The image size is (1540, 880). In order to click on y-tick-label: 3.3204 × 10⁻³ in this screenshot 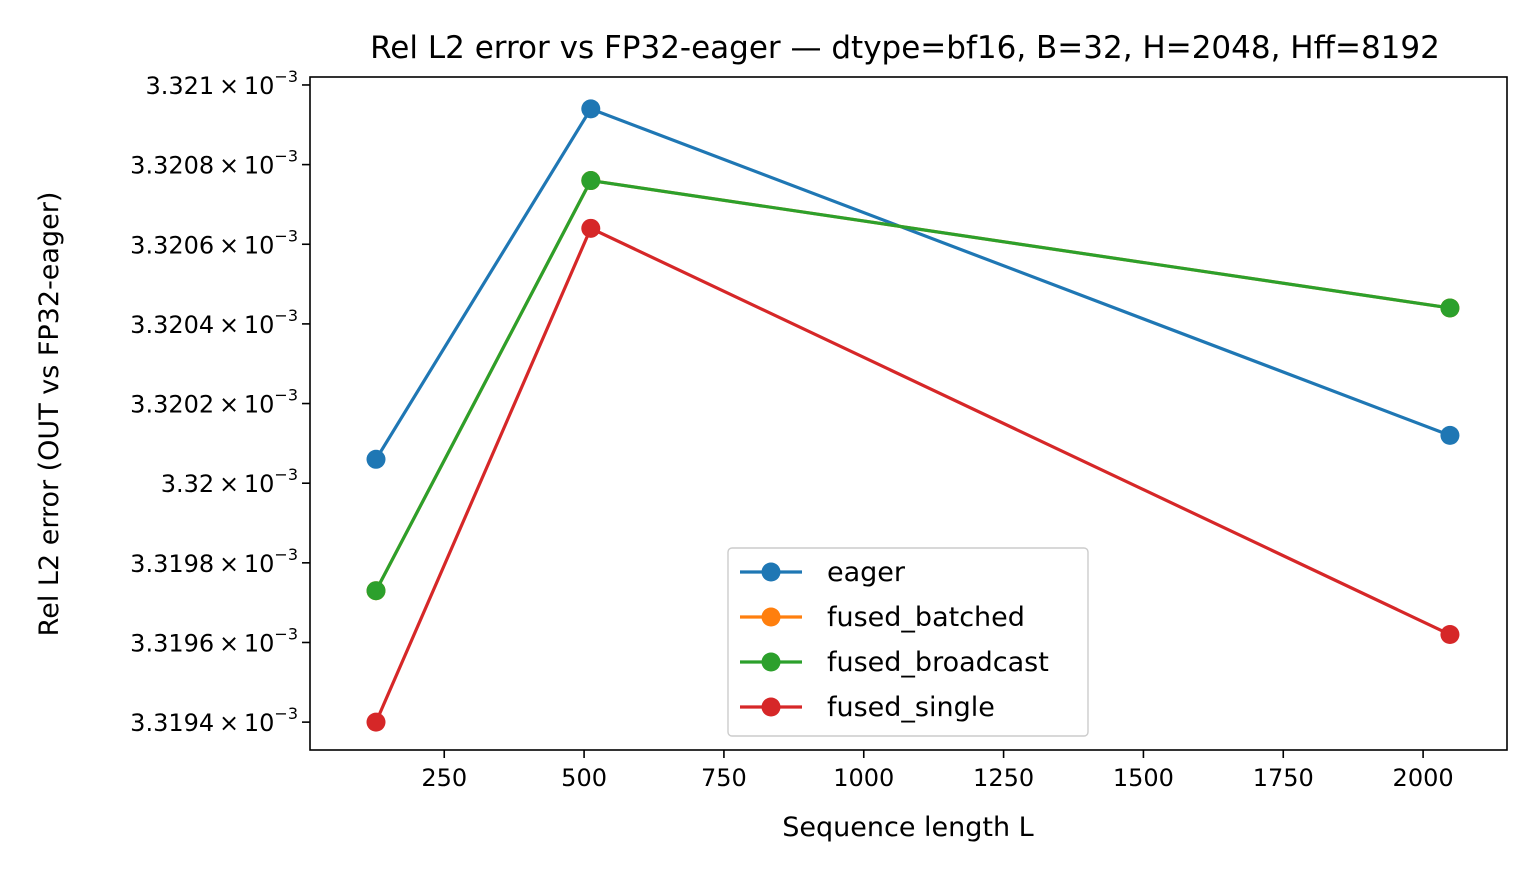, I will do `click(214, 322)`.